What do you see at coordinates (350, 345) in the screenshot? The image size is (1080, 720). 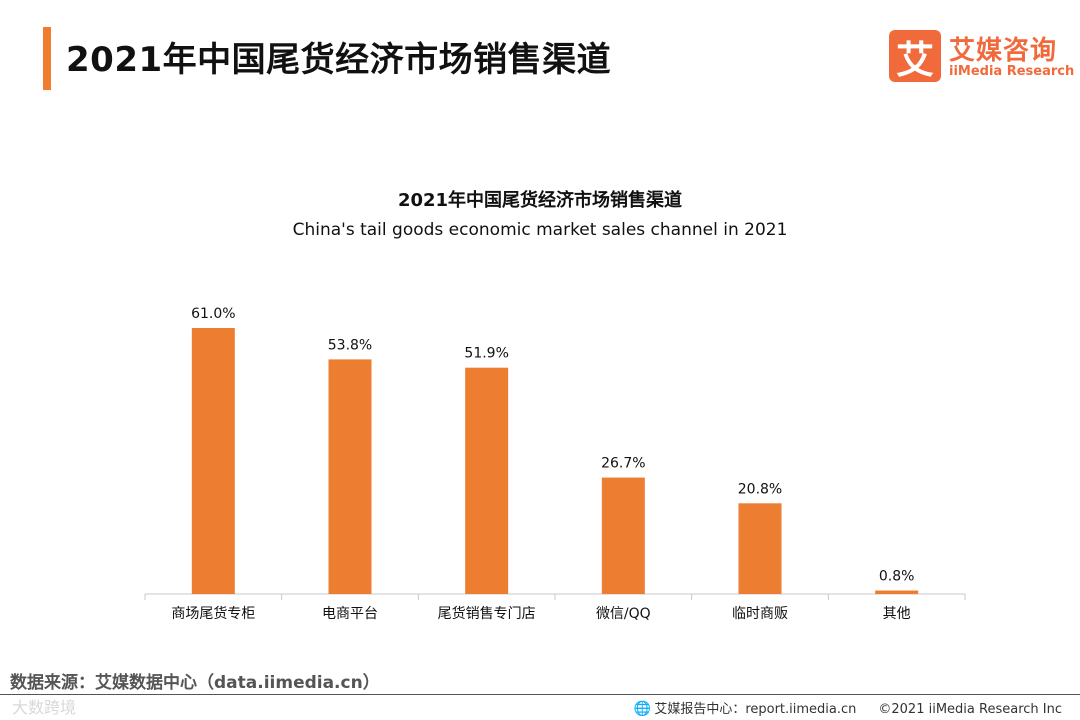 I see `bar-value-label: 53.8%` at bounding box center [350, 345].